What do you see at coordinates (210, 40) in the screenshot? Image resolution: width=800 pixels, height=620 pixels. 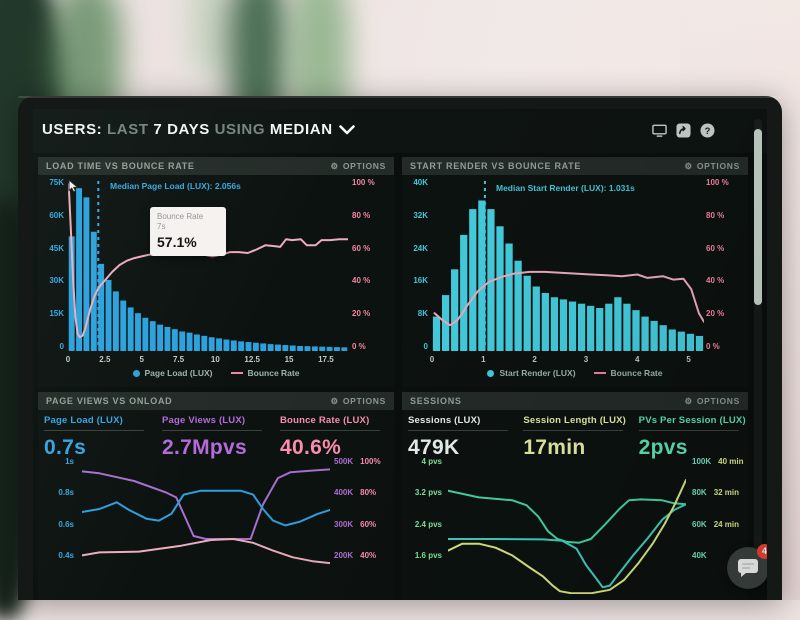 I see `plant-leaf` at bounding box center [210, 40].